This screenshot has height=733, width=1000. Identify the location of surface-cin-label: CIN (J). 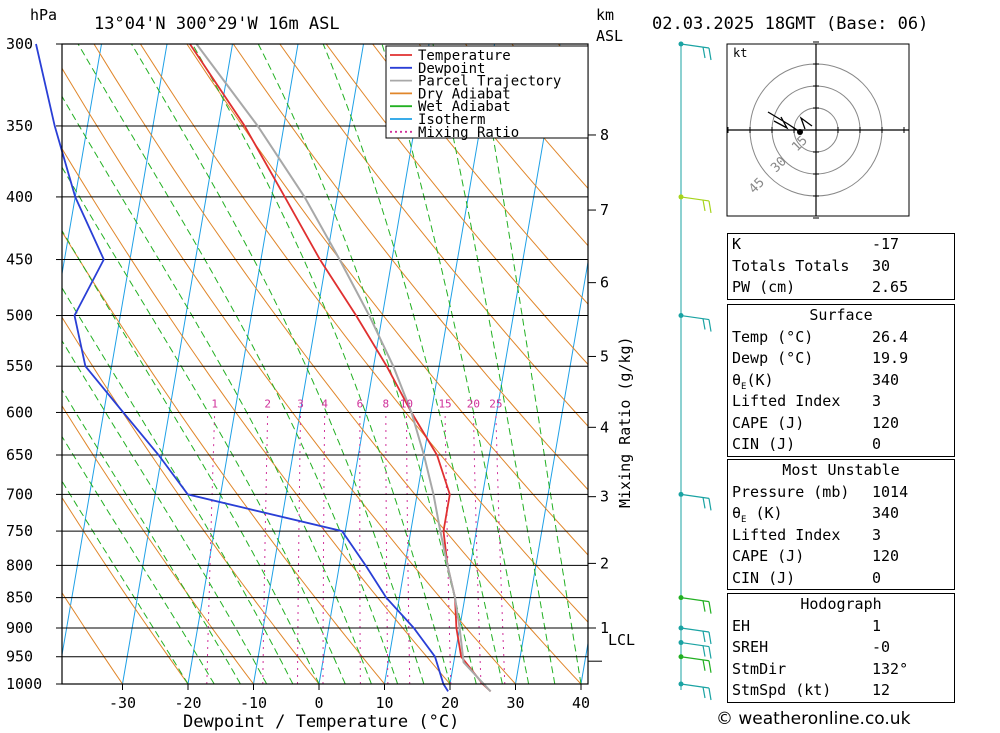
(764, 444).